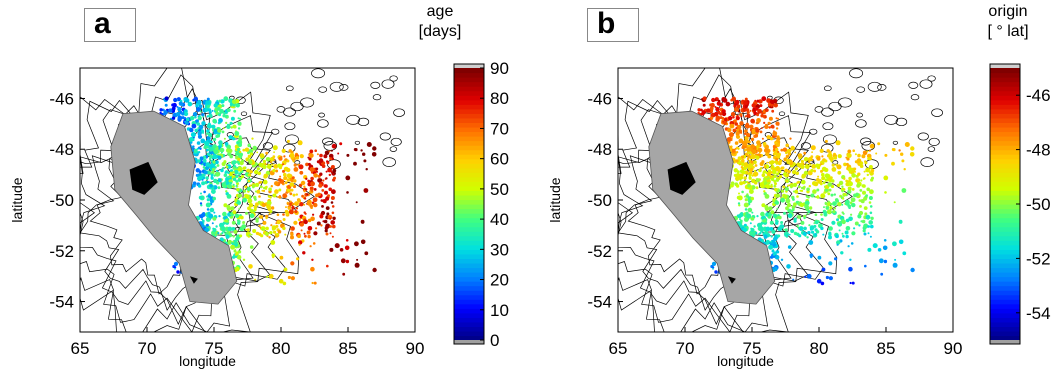 The height and width of the screenshot is (375, 1062). I want to click on plateau-land, so click(174, 207).